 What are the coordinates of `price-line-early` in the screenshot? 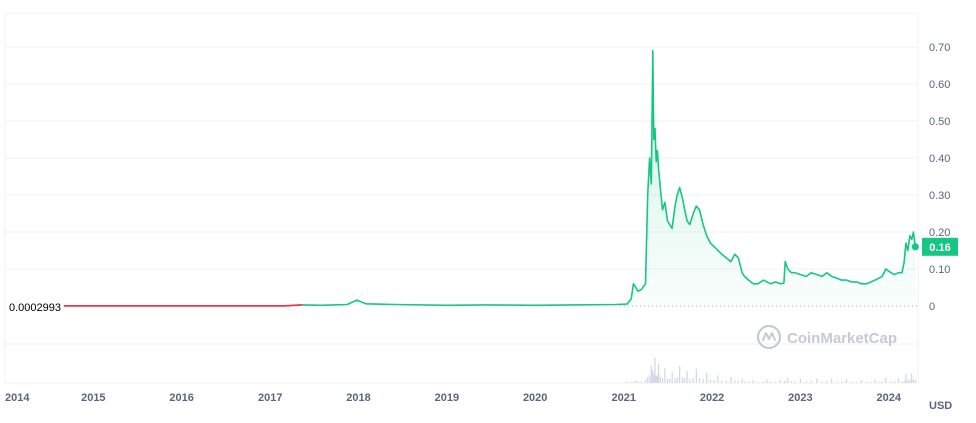 It's located at (183, 305).